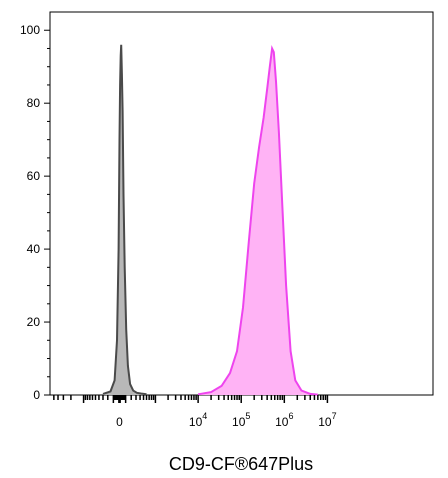  I want to click on y-axis: 0 20 40 60 80 100, so click(35, 212).